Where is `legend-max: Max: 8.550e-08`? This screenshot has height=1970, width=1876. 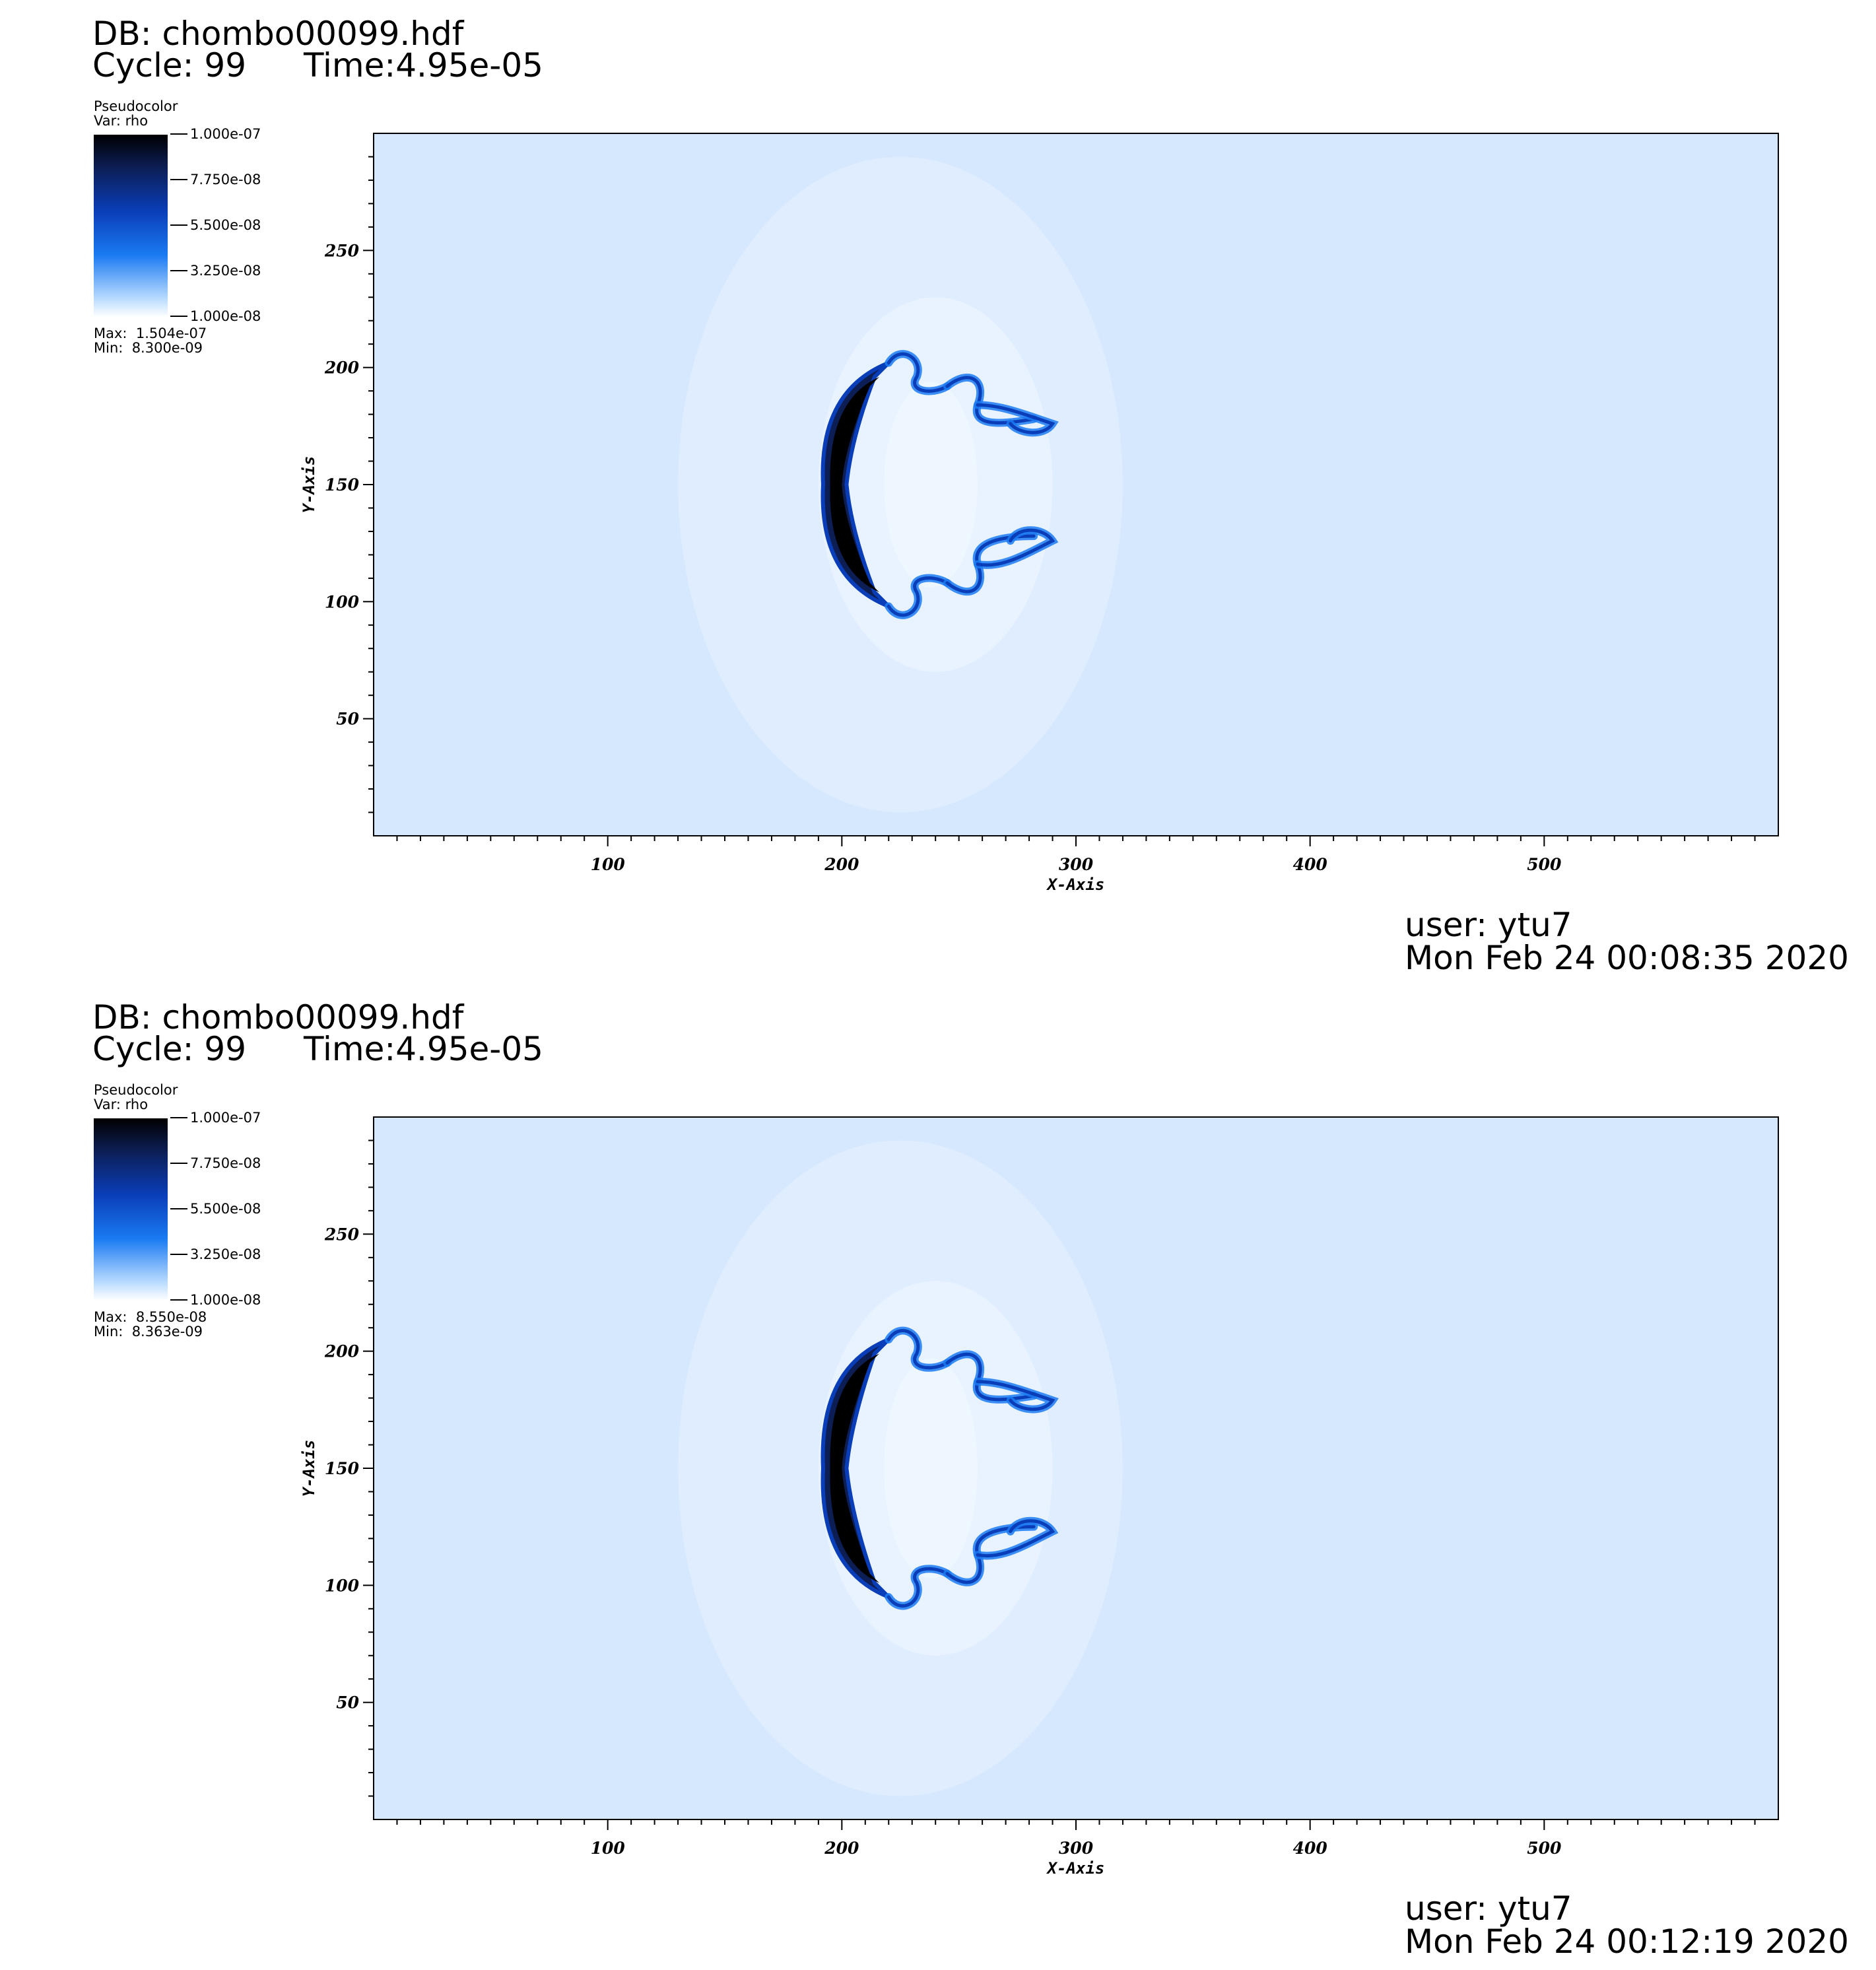 legend-max: Max: 8.550e-08 is located at coordinates (150, 1317).